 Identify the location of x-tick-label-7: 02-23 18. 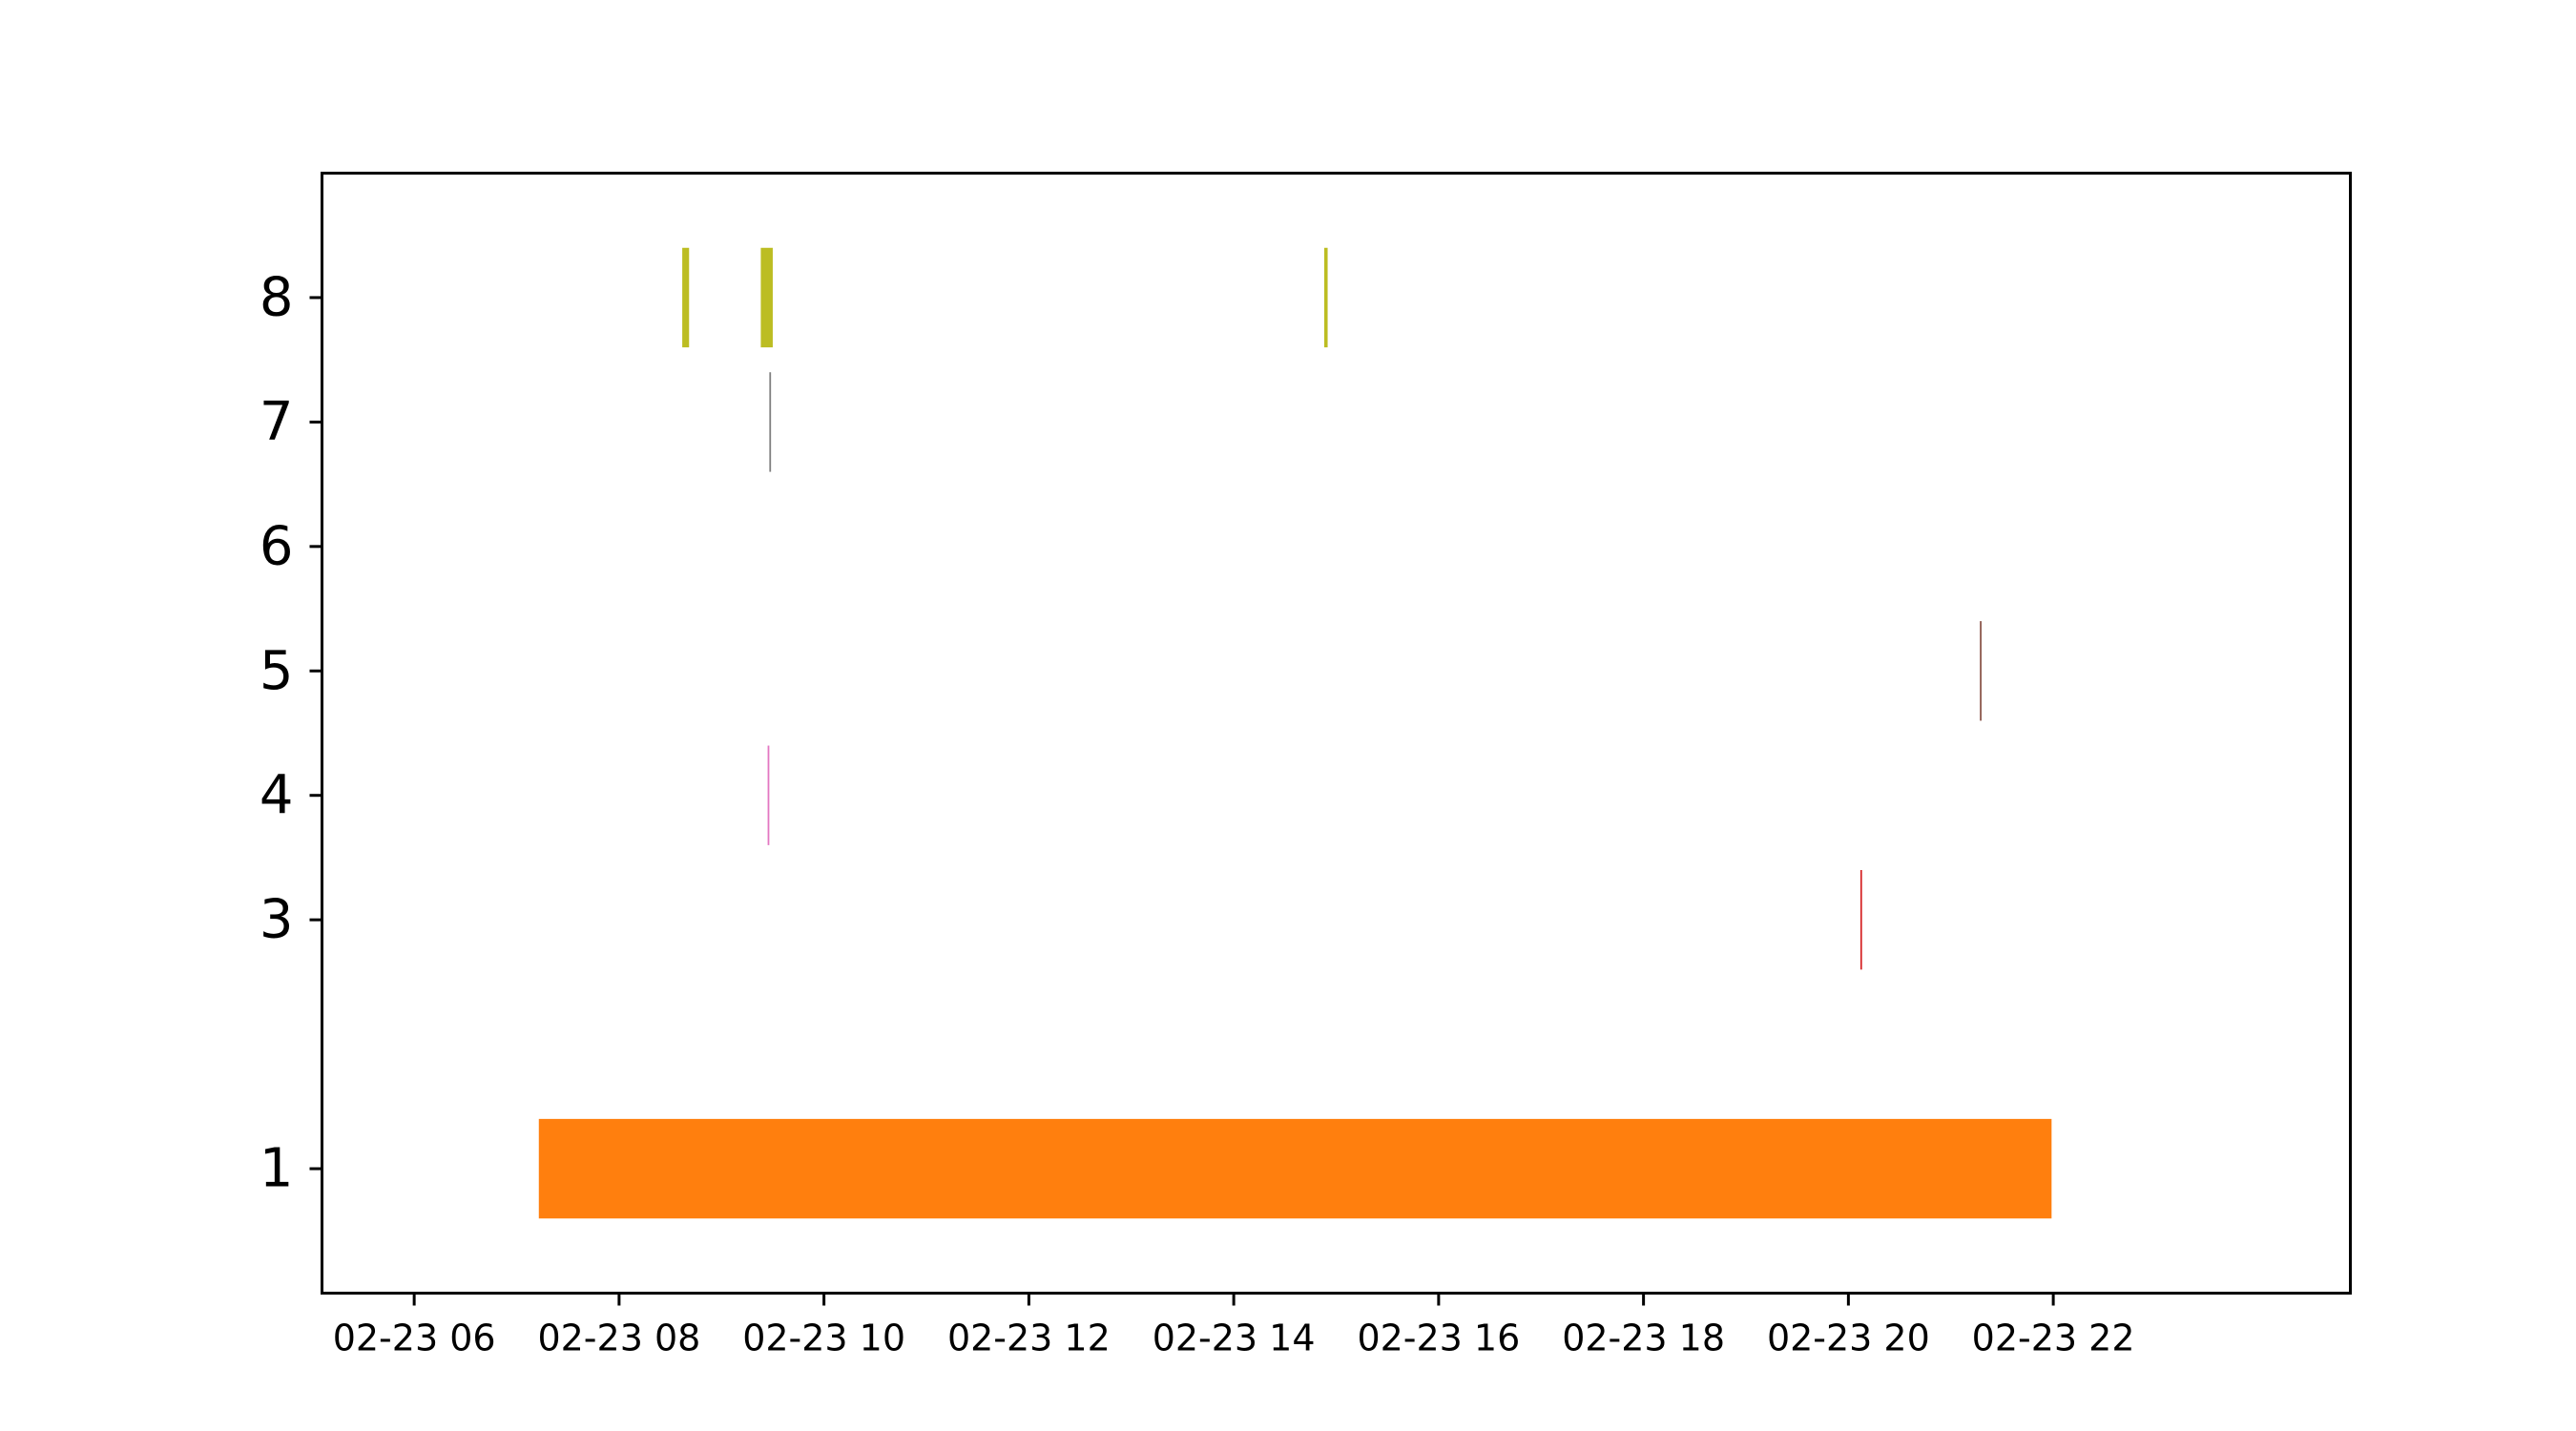
(1643, 1338).